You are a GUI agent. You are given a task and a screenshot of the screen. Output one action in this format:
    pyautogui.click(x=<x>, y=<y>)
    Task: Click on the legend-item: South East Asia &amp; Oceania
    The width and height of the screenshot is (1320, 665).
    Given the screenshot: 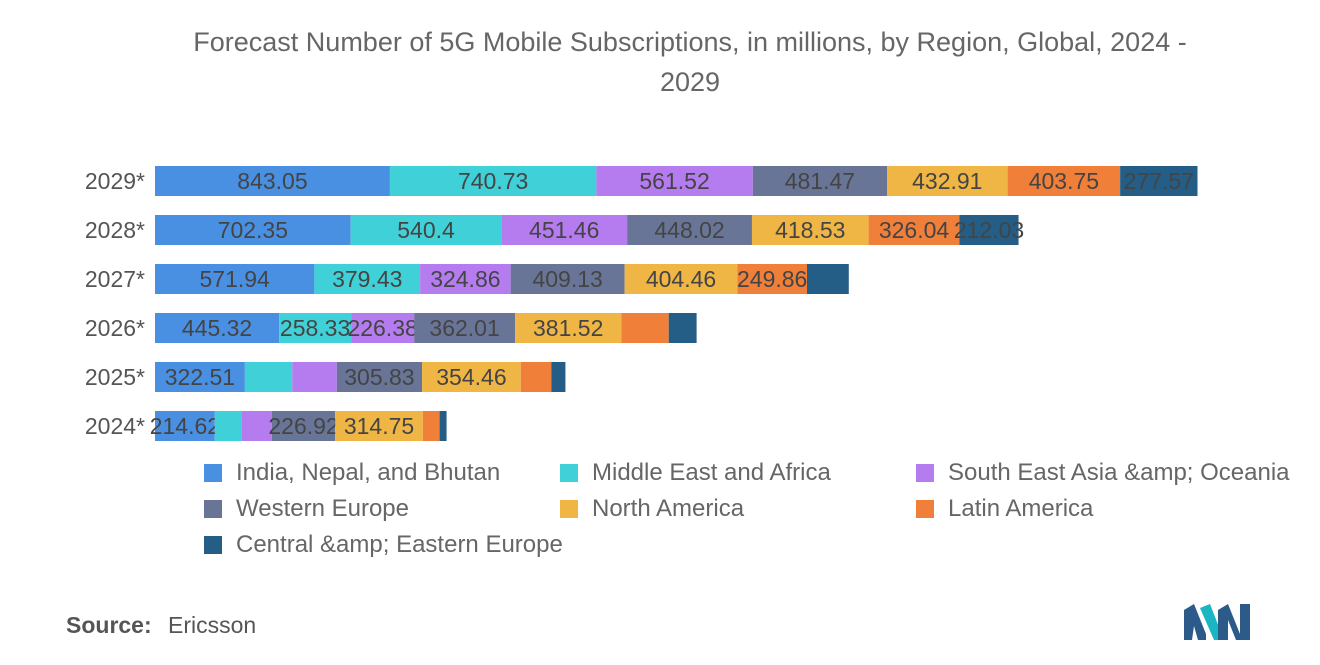 What is the action you would take?
    pyautogui.click(x=1115, y=472)
    